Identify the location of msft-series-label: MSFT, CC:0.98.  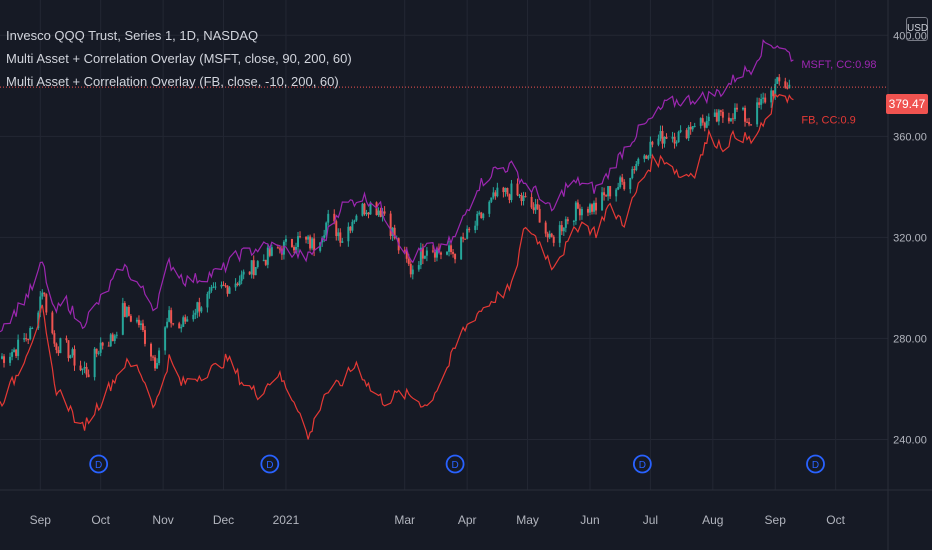
(838, 65).